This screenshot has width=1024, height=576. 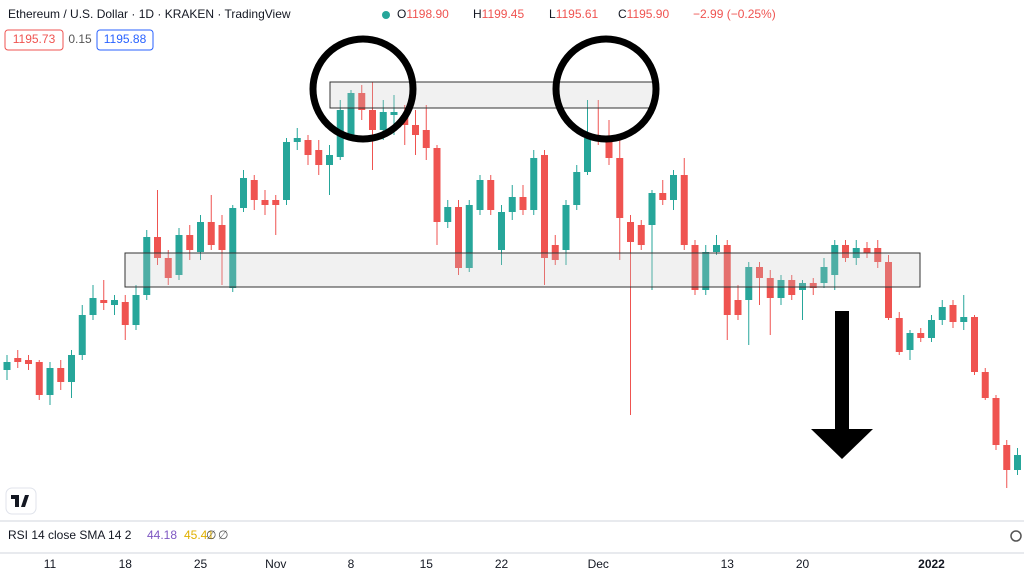 I want to click on support-zone, so click(x=522, y=270).